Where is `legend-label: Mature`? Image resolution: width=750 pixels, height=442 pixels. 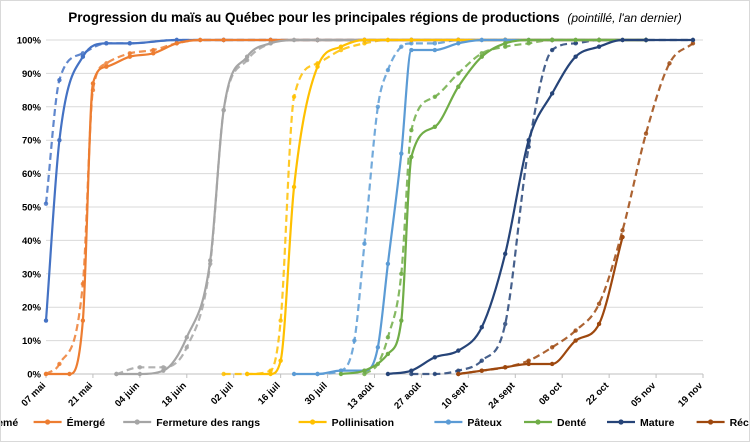
legend-label: Mature is located at coordinates (657, 423).